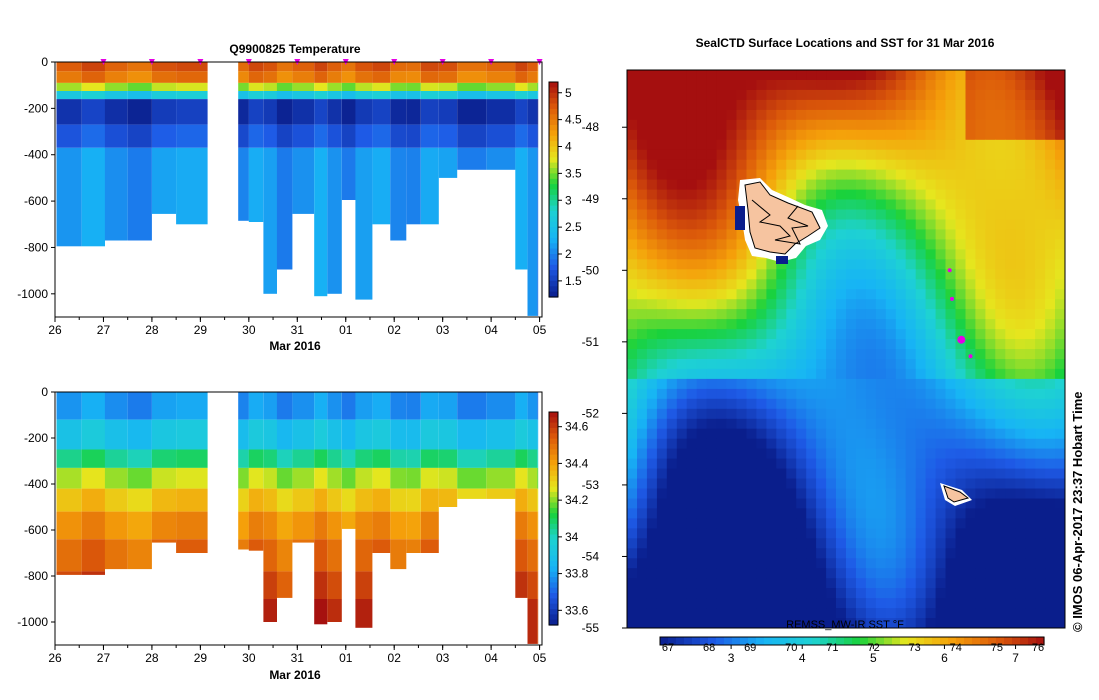  What do you see at coordinates (298, 330) in the screenshot?
I see `time-tick-label: 31` at bounding box center [298, 330].